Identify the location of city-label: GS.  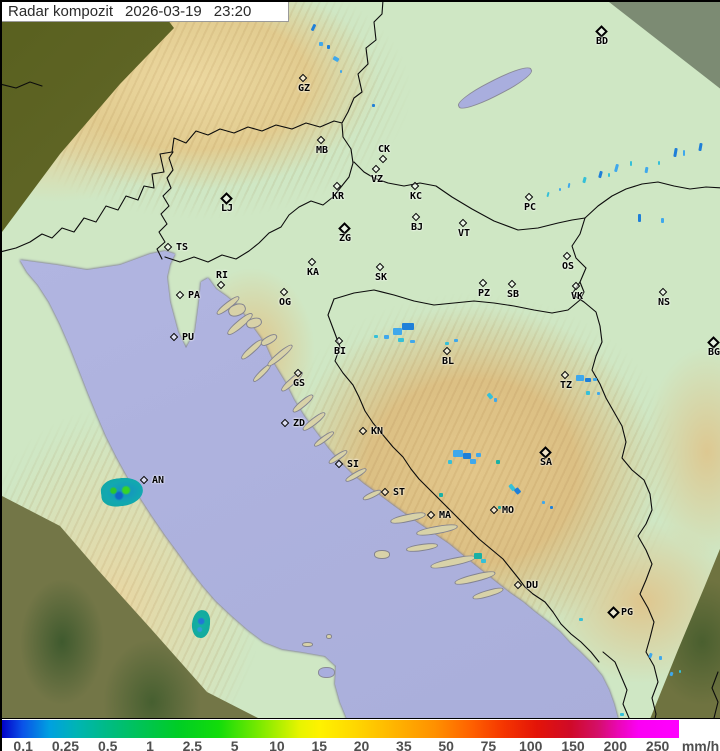
(299, 383).